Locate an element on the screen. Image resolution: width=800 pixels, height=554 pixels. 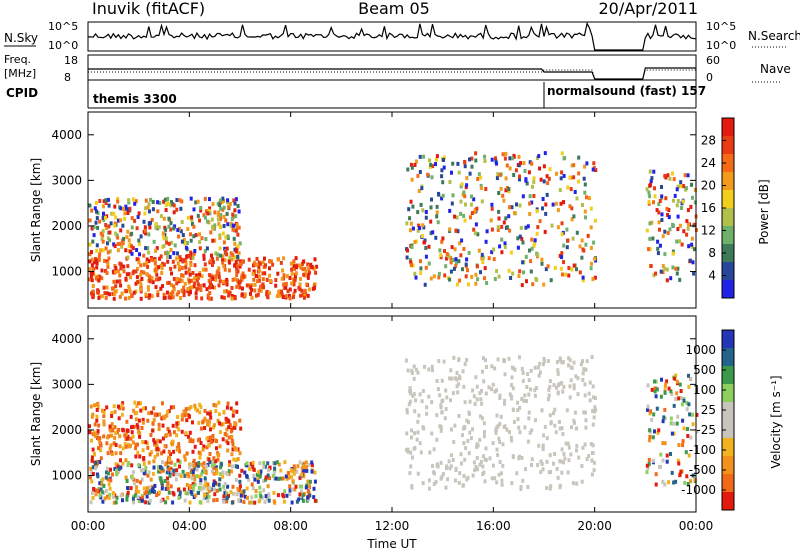
freq-tick-top: 18 is located at coordinates (71, 60).